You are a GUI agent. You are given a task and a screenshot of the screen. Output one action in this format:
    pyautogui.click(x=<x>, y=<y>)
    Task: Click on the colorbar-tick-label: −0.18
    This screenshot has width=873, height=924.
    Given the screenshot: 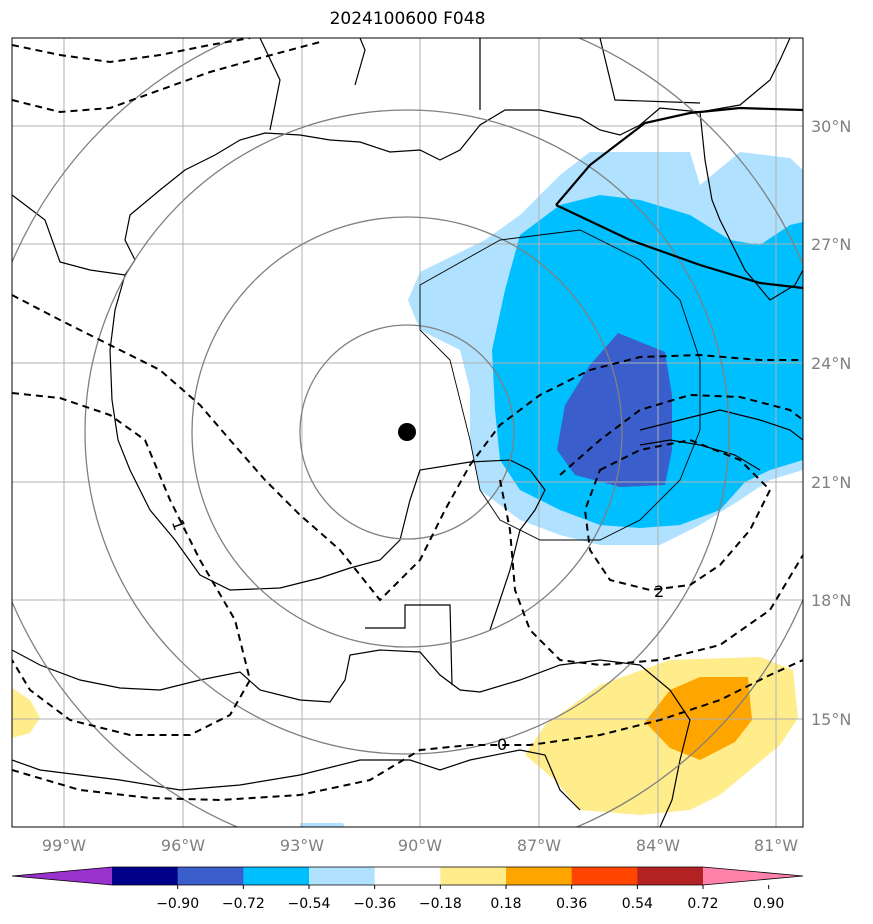 What is the action you would take?
    pyautogui.click(x=440, y=904)
    